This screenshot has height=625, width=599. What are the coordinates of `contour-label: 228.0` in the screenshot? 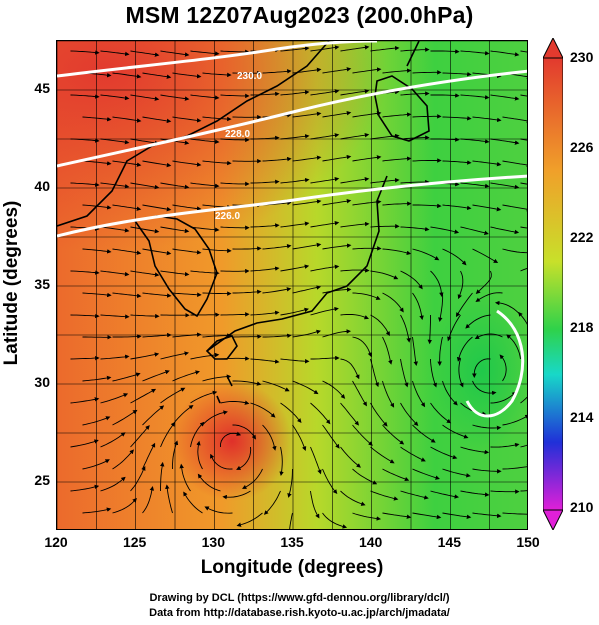 It's located at (237, 134).